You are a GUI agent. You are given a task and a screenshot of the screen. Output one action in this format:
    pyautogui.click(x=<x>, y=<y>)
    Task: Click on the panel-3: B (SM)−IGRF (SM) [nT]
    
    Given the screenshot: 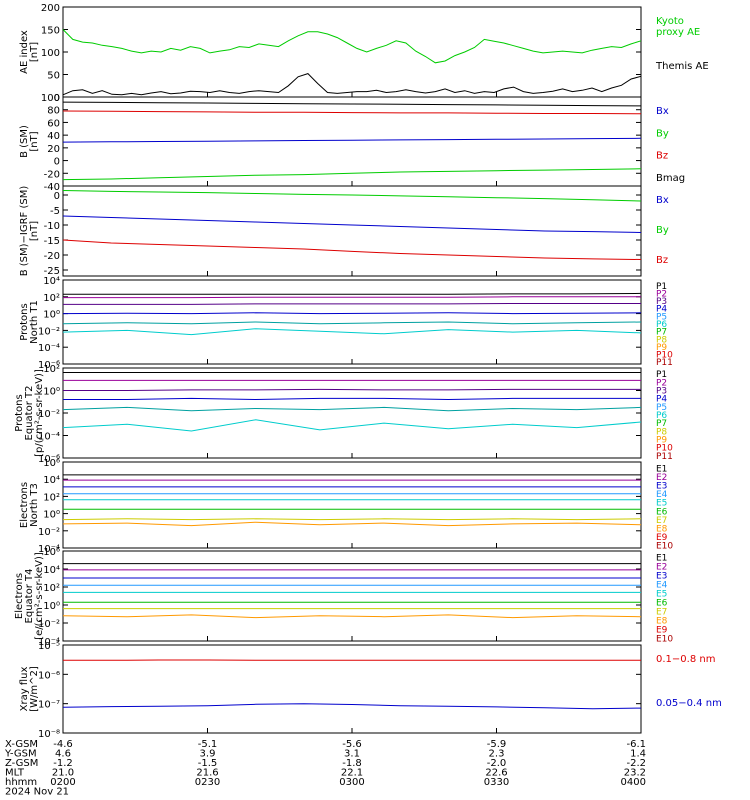 What is the action you would take?
    pyautogui.click(x=330, y=231)
    